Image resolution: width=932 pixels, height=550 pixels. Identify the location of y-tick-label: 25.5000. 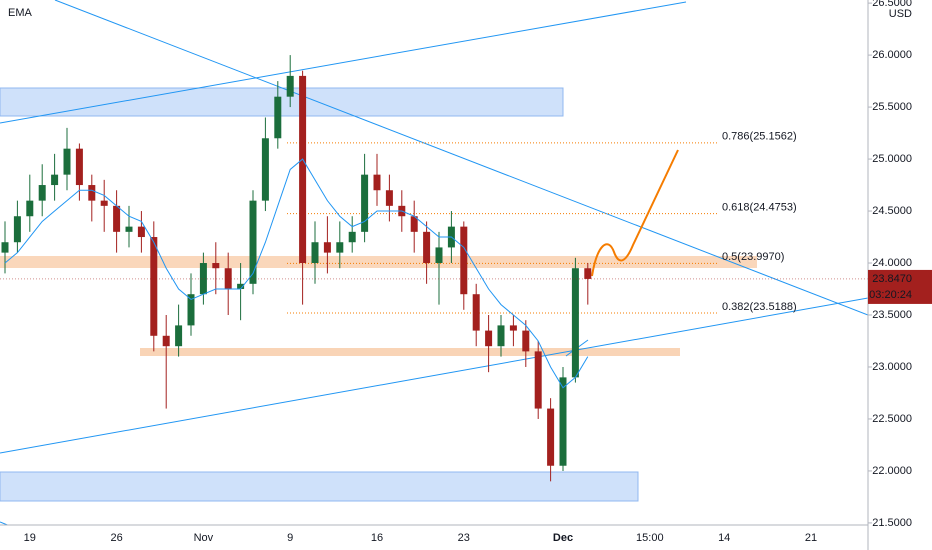
(892, 107).